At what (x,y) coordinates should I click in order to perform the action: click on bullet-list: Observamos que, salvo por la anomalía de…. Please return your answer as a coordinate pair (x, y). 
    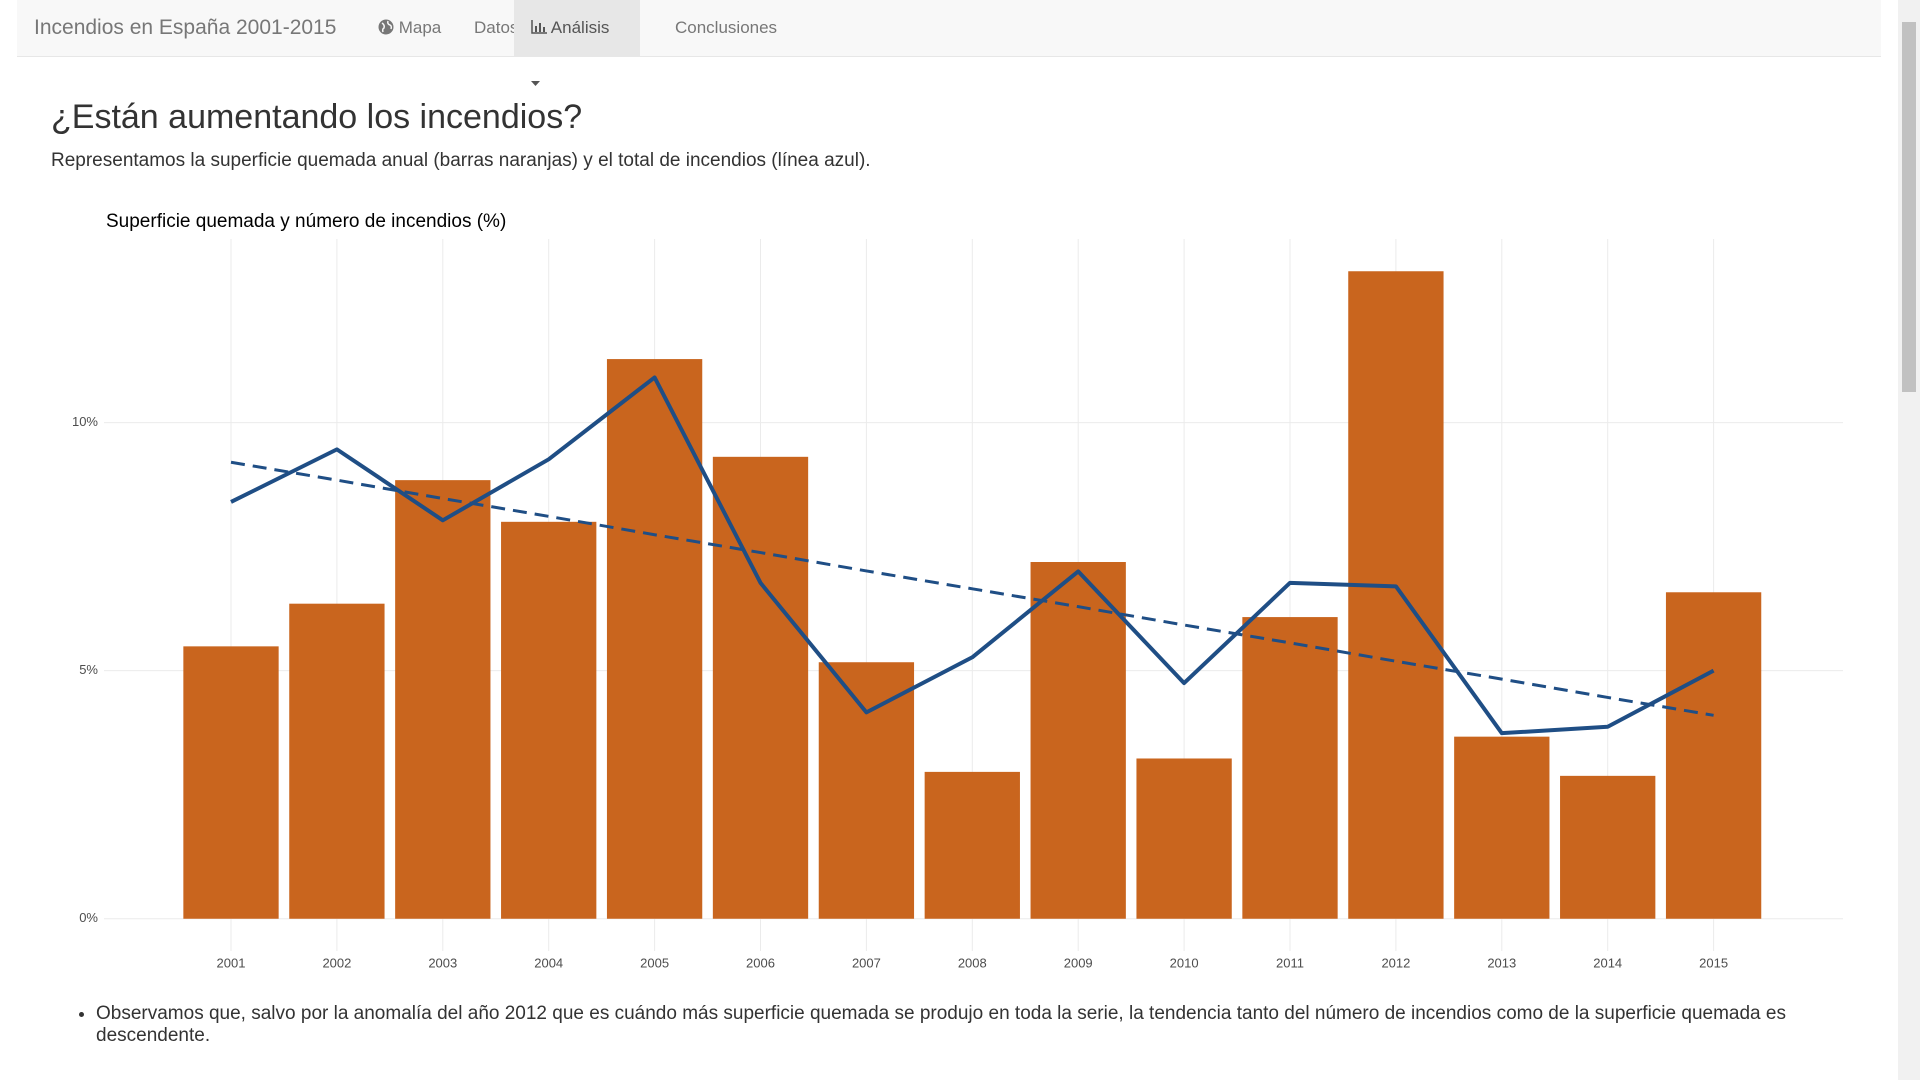
    Looking at the image, I should click on (948, 1025).